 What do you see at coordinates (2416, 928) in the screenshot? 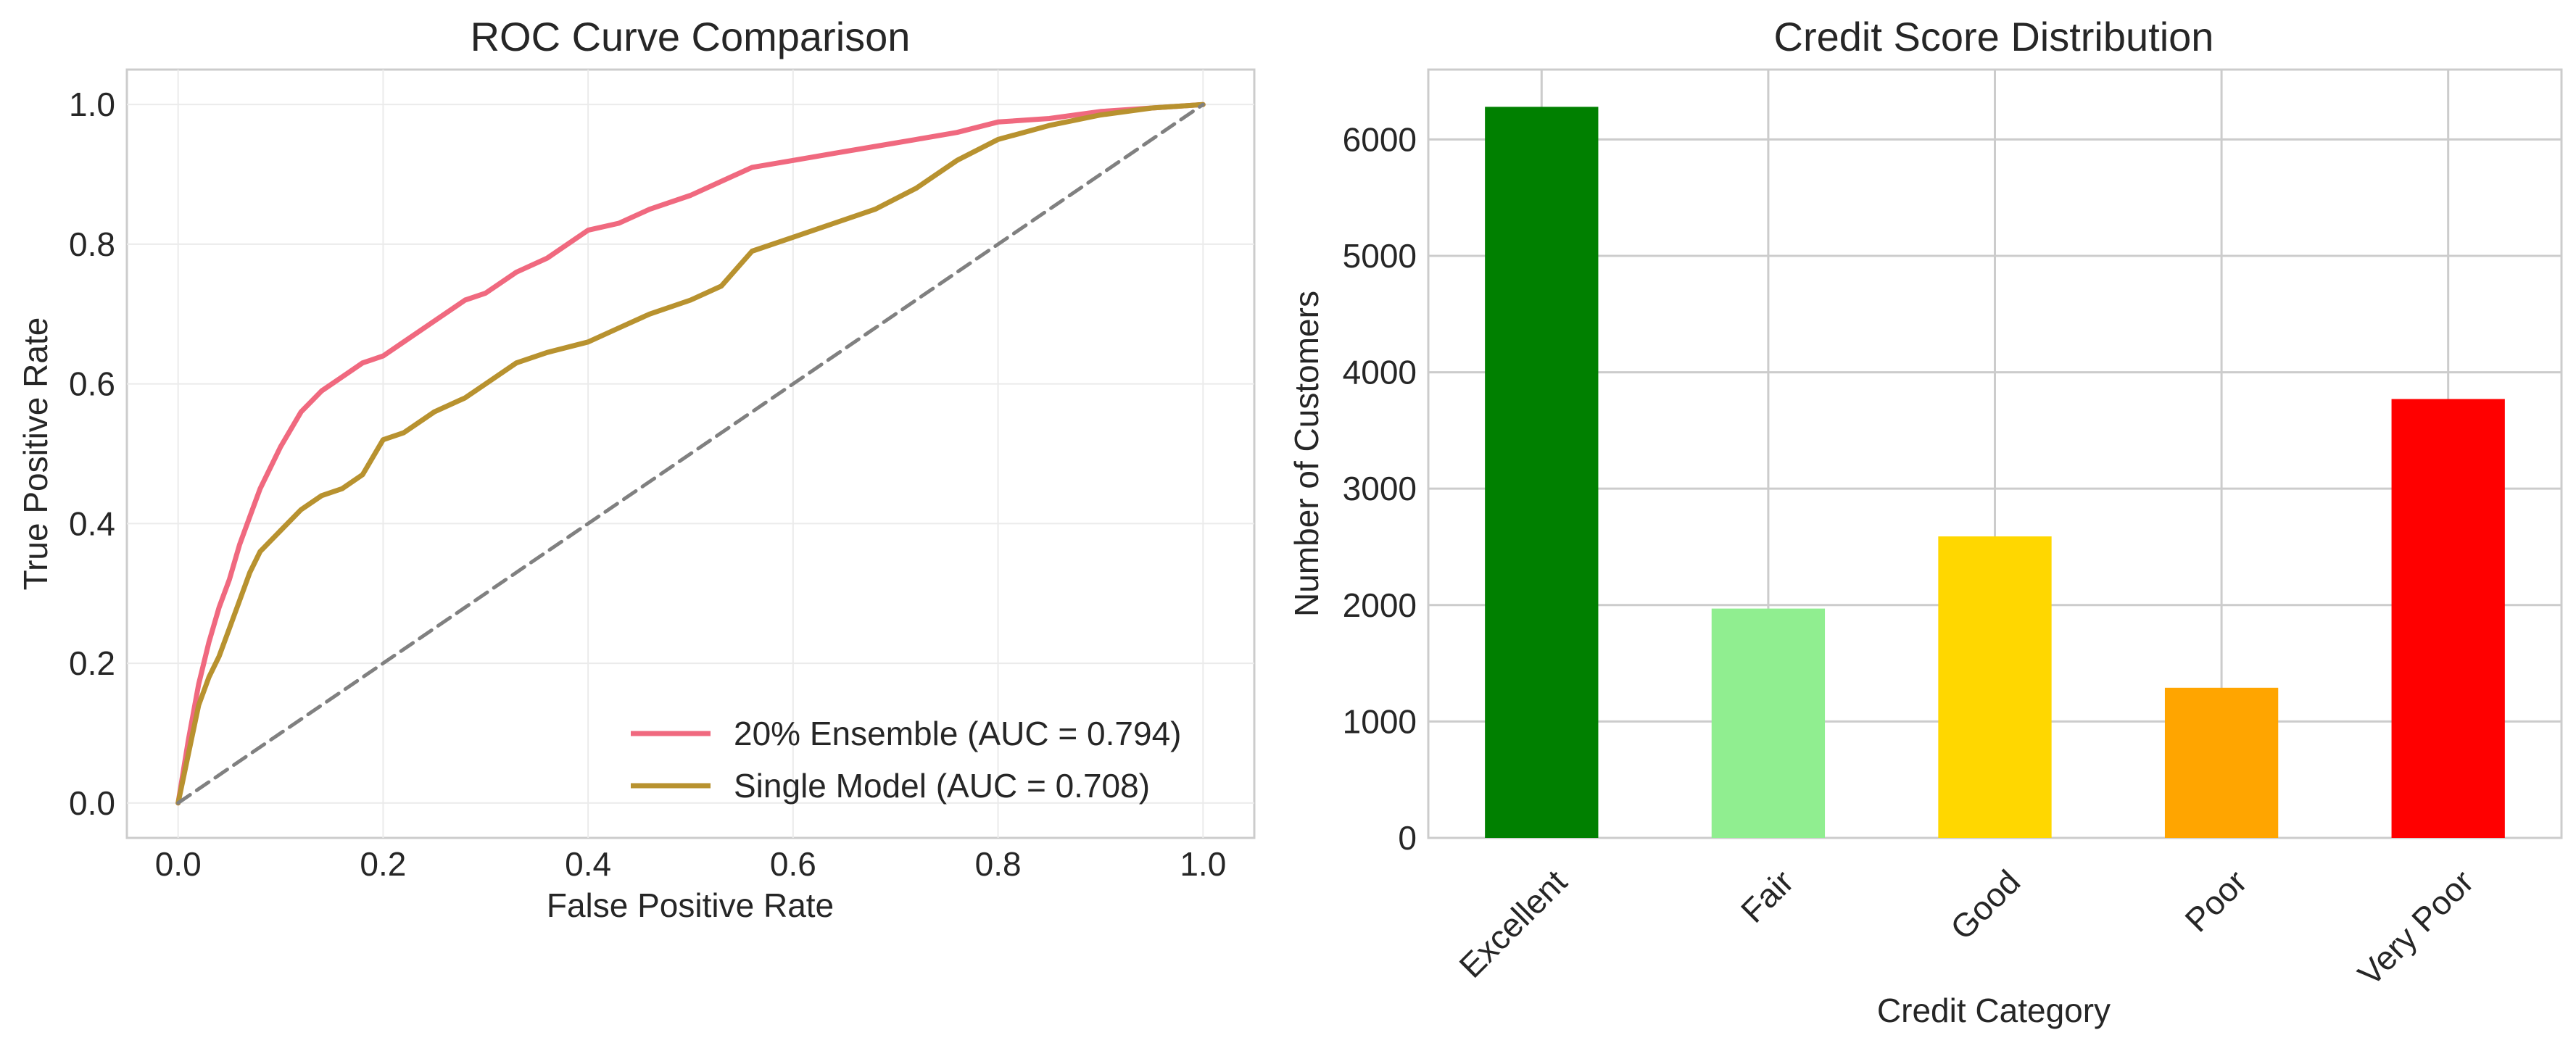
I see `bar-x-tick-label: Very Poor` at bounding box center [2416, 928].